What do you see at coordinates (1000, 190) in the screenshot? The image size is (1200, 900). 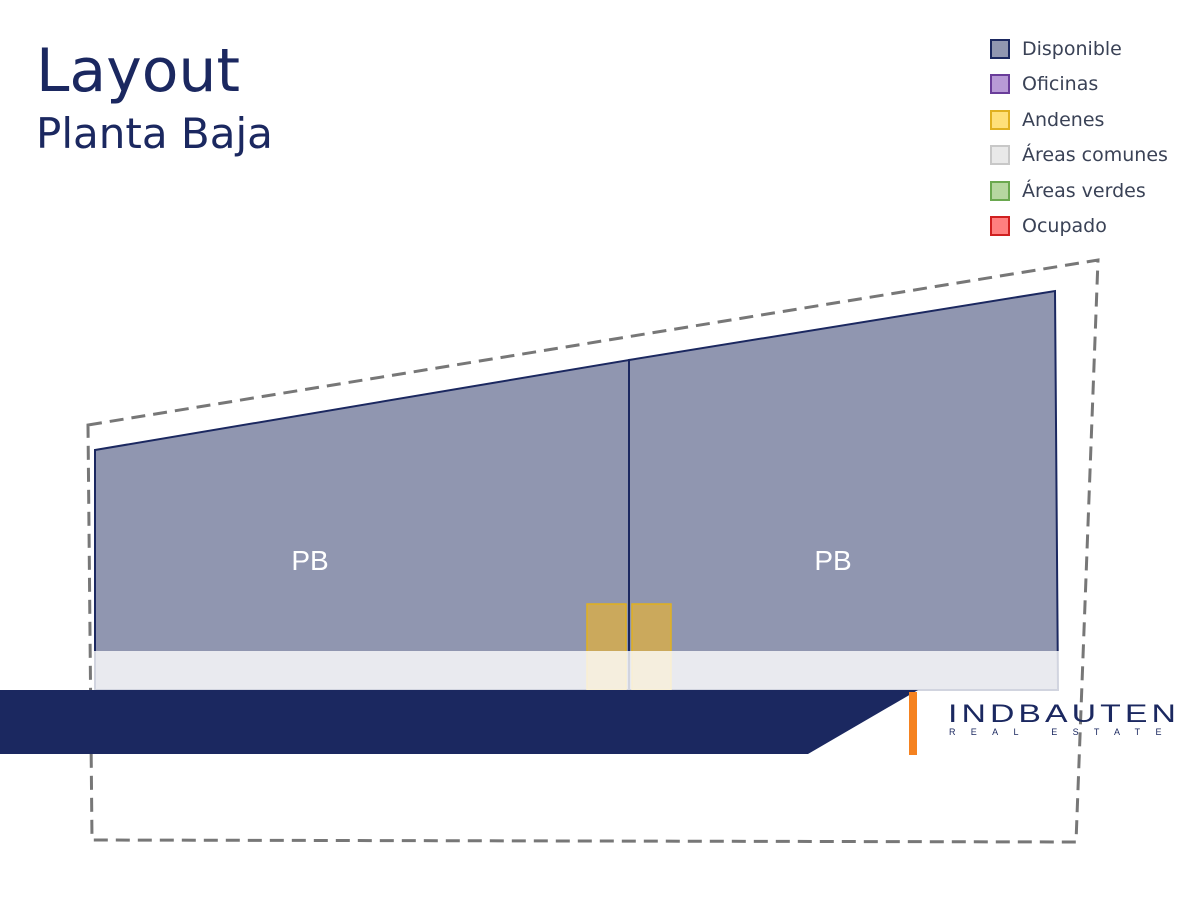 I see `legend-swatch-areas-verdes` at bounding box center [1000, 190].